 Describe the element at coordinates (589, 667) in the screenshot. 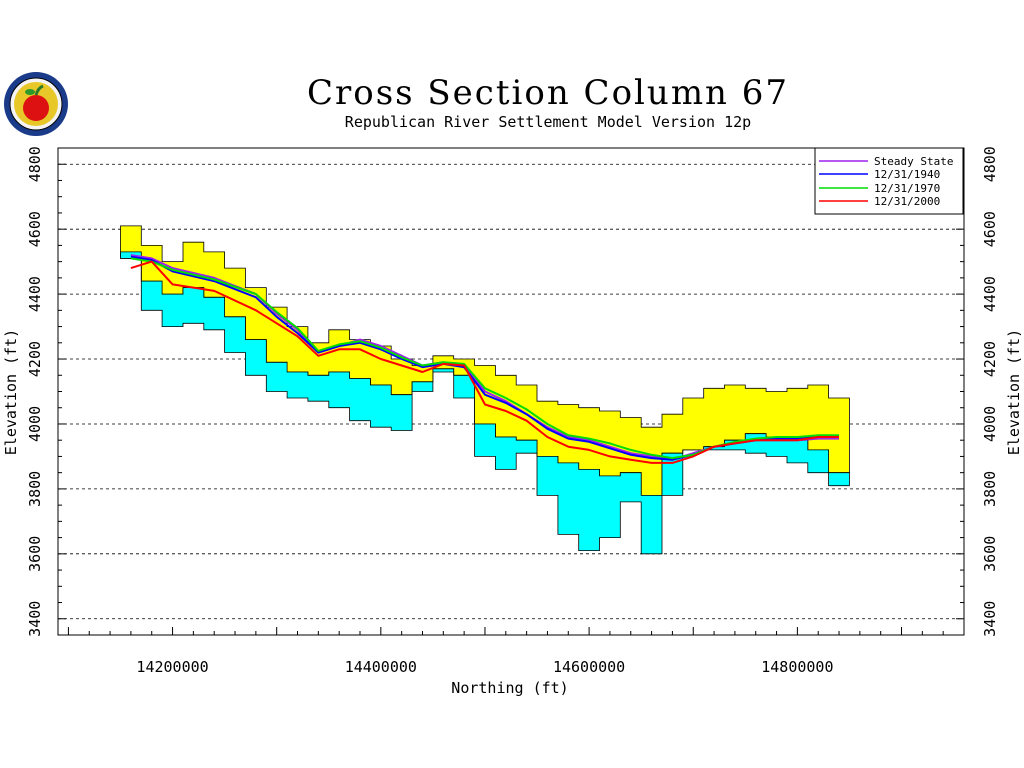

I see `x-tick-label: 14600000` at that location.